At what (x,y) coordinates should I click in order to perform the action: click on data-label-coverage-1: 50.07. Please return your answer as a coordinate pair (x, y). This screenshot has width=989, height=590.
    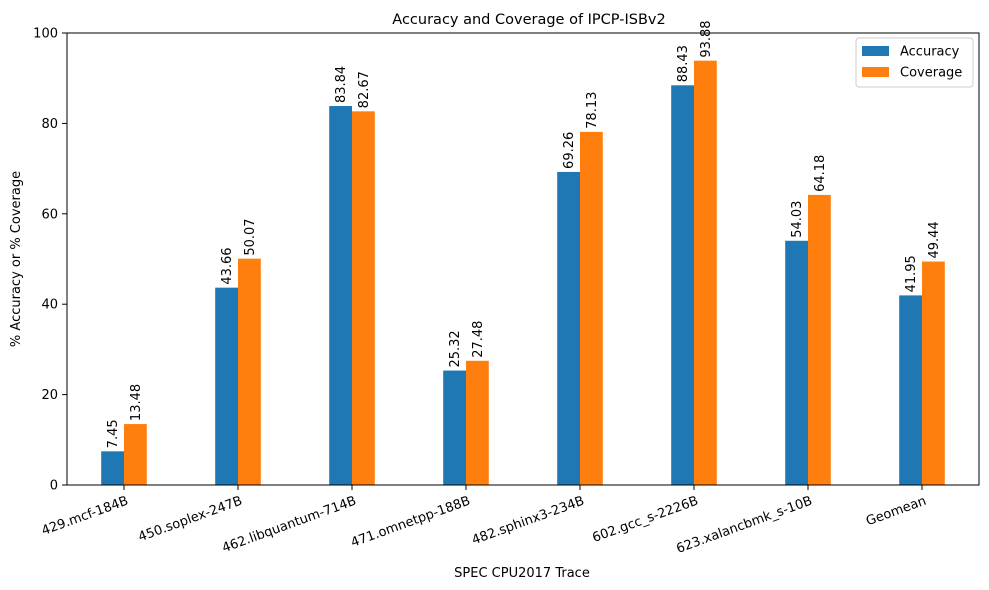
    Looking at the image, I should click on (250, 236).